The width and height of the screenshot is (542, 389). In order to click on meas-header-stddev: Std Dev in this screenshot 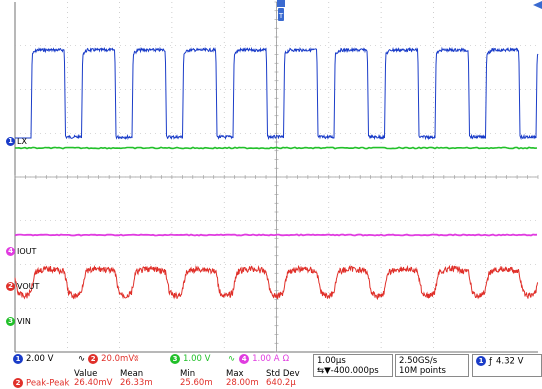, I will do `click(283, 374)`.